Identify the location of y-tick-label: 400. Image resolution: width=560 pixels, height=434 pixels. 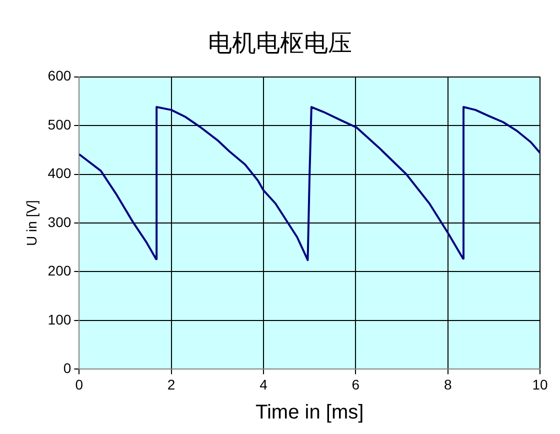
(60, 173).